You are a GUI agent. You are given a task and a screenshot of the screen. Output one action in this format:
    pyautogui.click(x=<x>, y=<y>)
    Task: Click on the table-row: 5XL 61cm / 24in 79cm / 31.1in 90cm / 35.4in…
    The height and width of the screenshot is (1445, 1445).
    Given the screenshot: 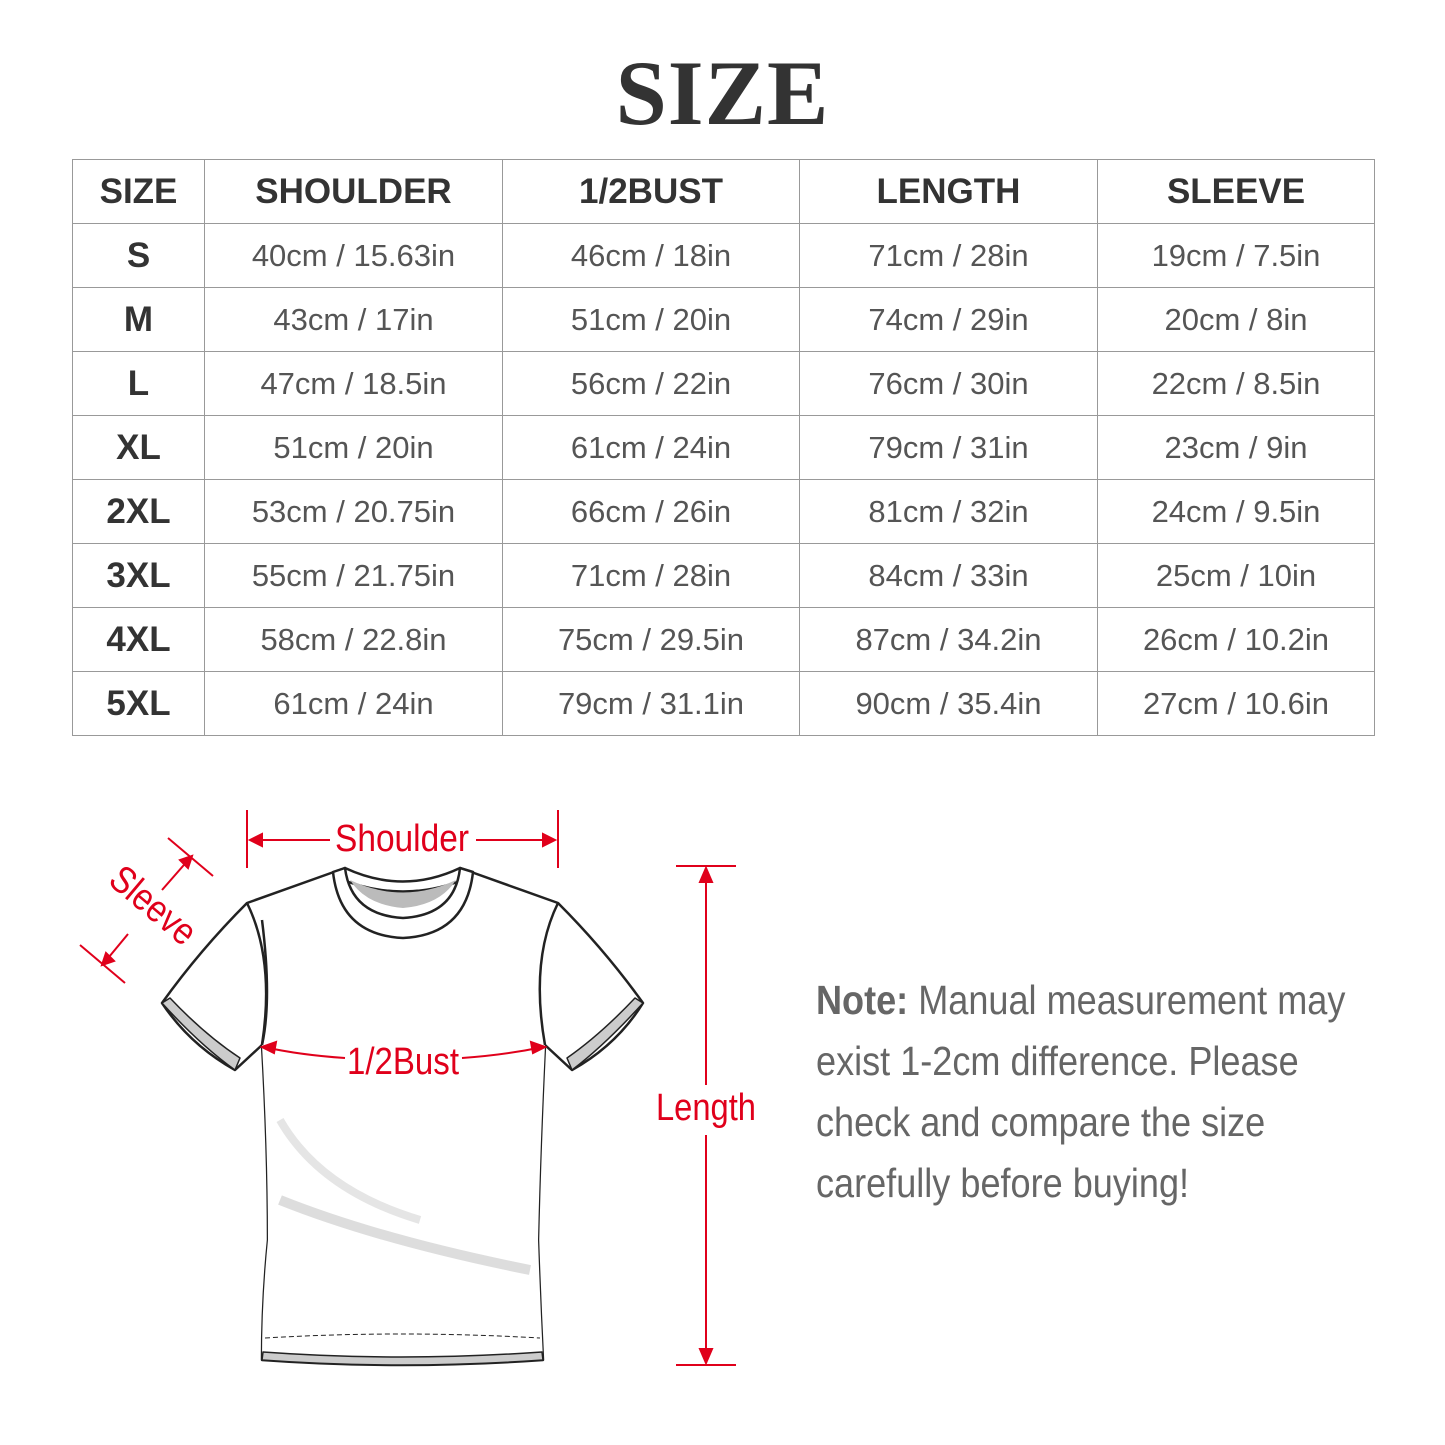 What is the action you would take?
    pyautogui.click(x=723, y=703)
    